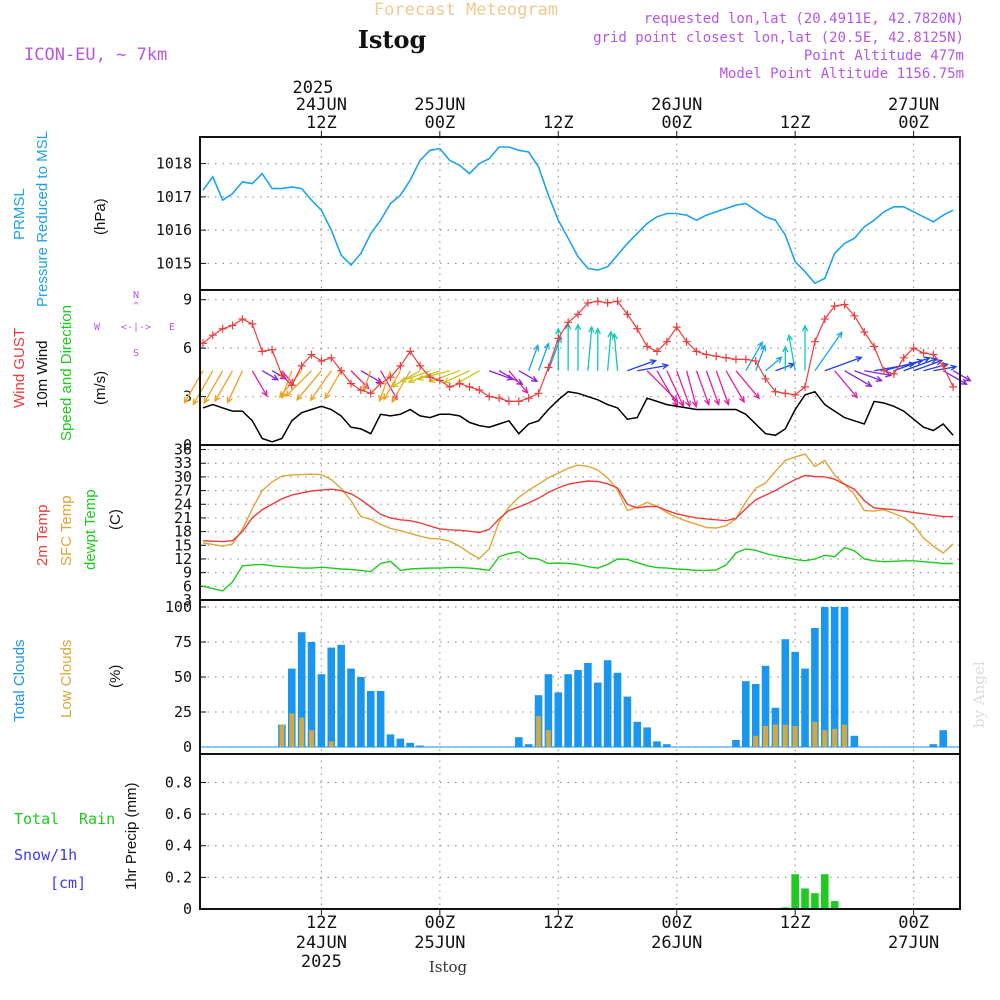  I want to click on rain-bar, so click(824, 891).